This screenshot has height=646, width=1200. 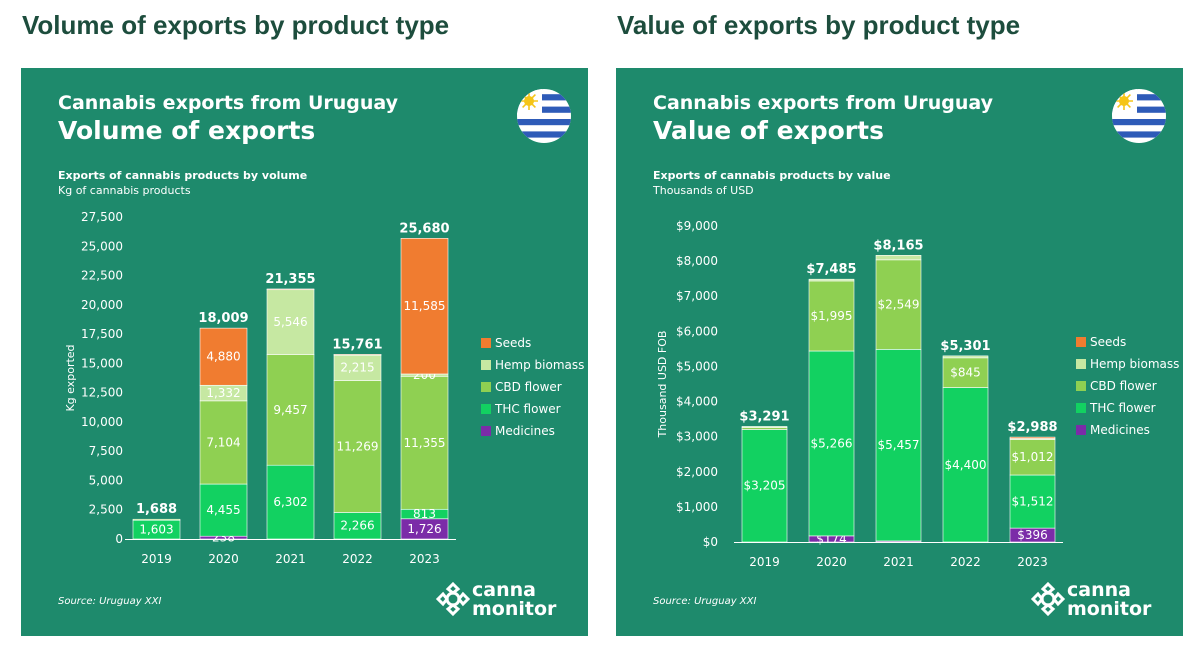 I want to click on y-tick-label: $6,000, so click(x=697, y=331).